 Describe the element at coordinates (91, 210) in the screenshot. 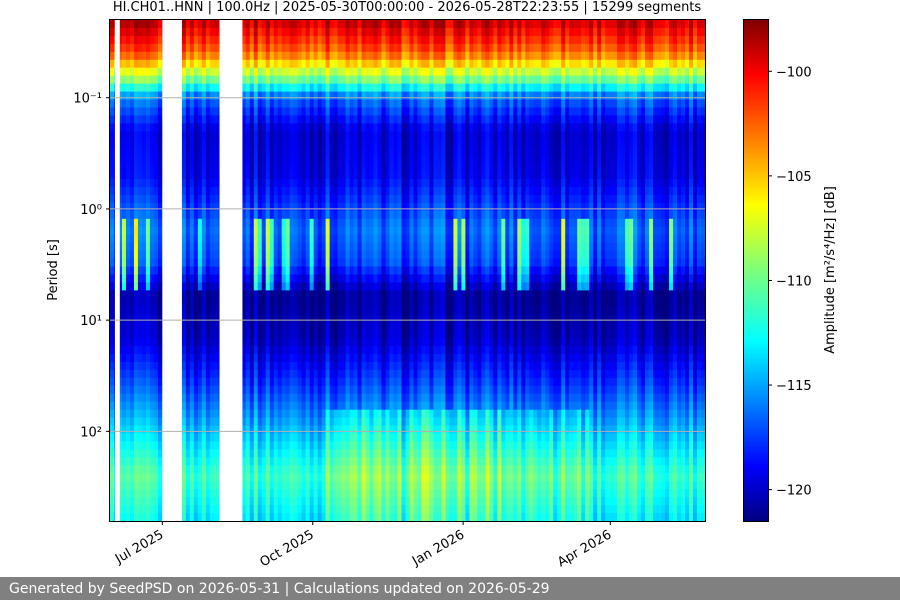

I see `y-tick-label: 10⁰` at that location.